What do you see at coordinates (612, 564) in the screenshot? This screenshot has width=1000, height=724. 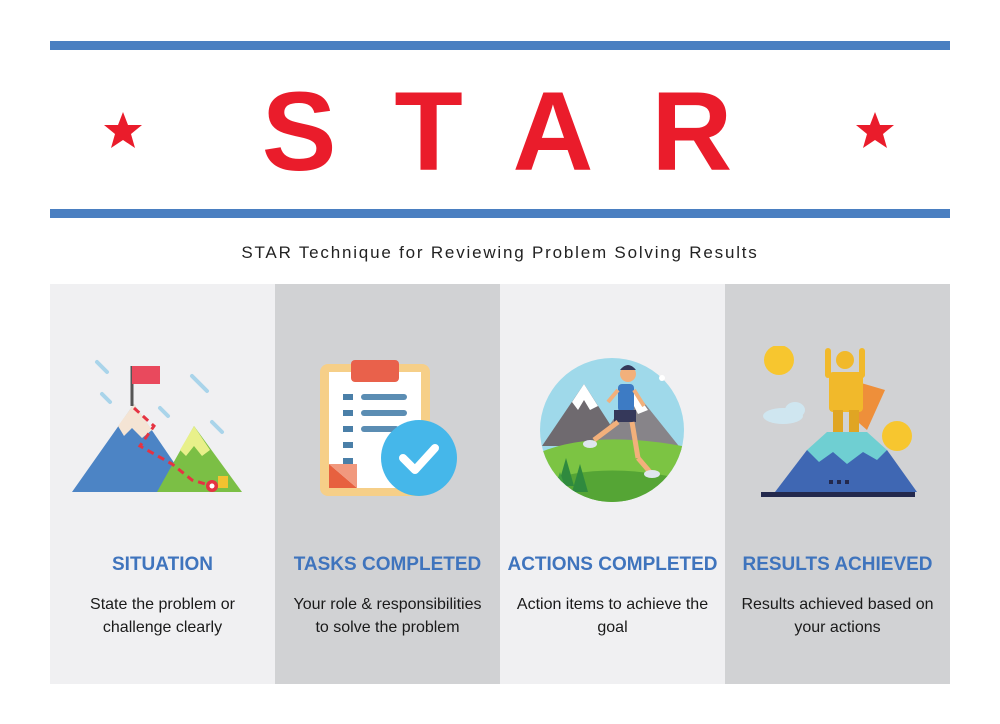 I see `panel-heading: ACTIONS COMPLETED` at bounding box center [612, 564].